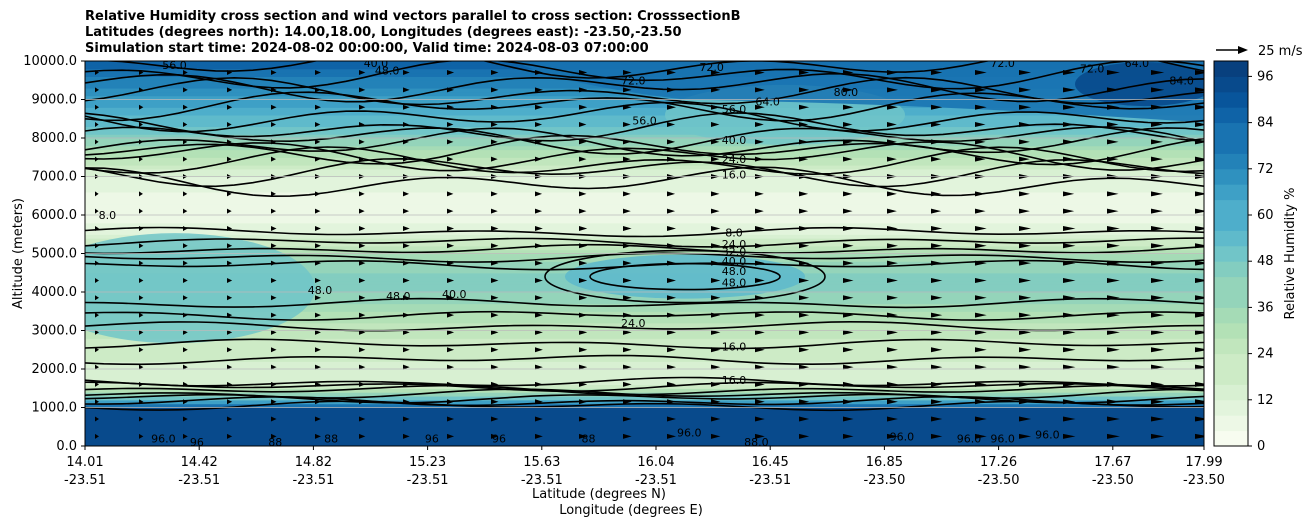  What do you see at coordinates (734, 175) in the screenshot?
I see `contour-label: 16.0` at bounding box center [734, 175].